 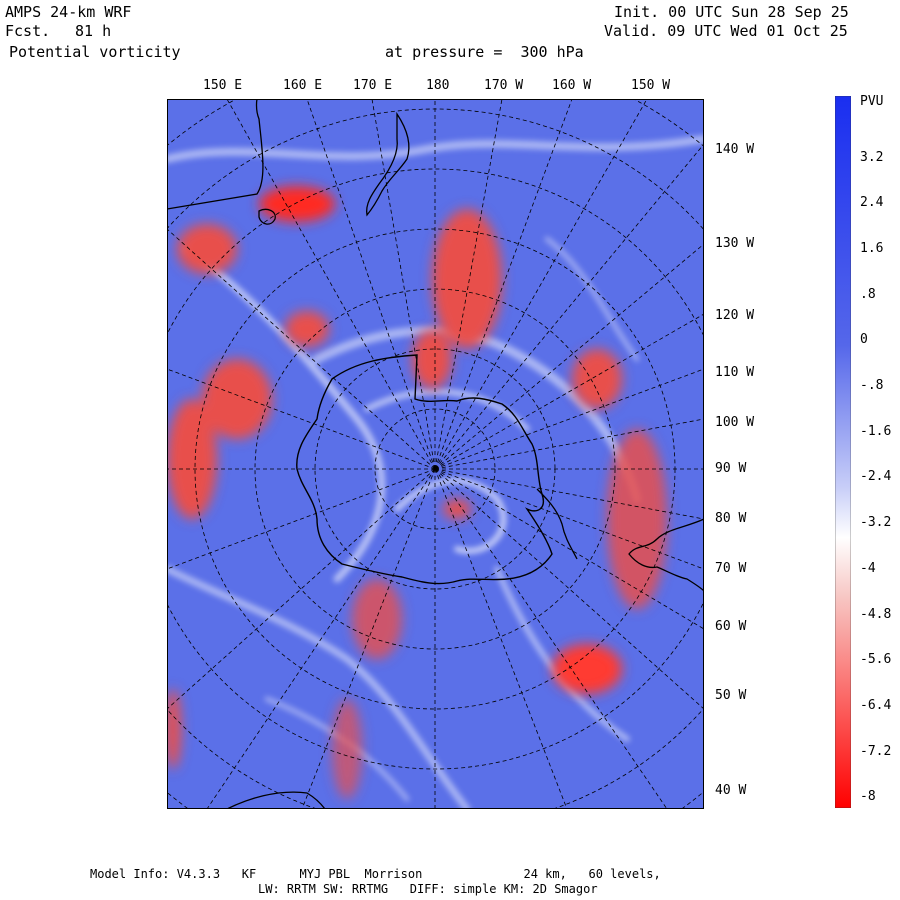 What do you see at coordinates (731, 695) in the screenshot?
I see `lon-label-right: 50 W` at bounding box center [731, 695].